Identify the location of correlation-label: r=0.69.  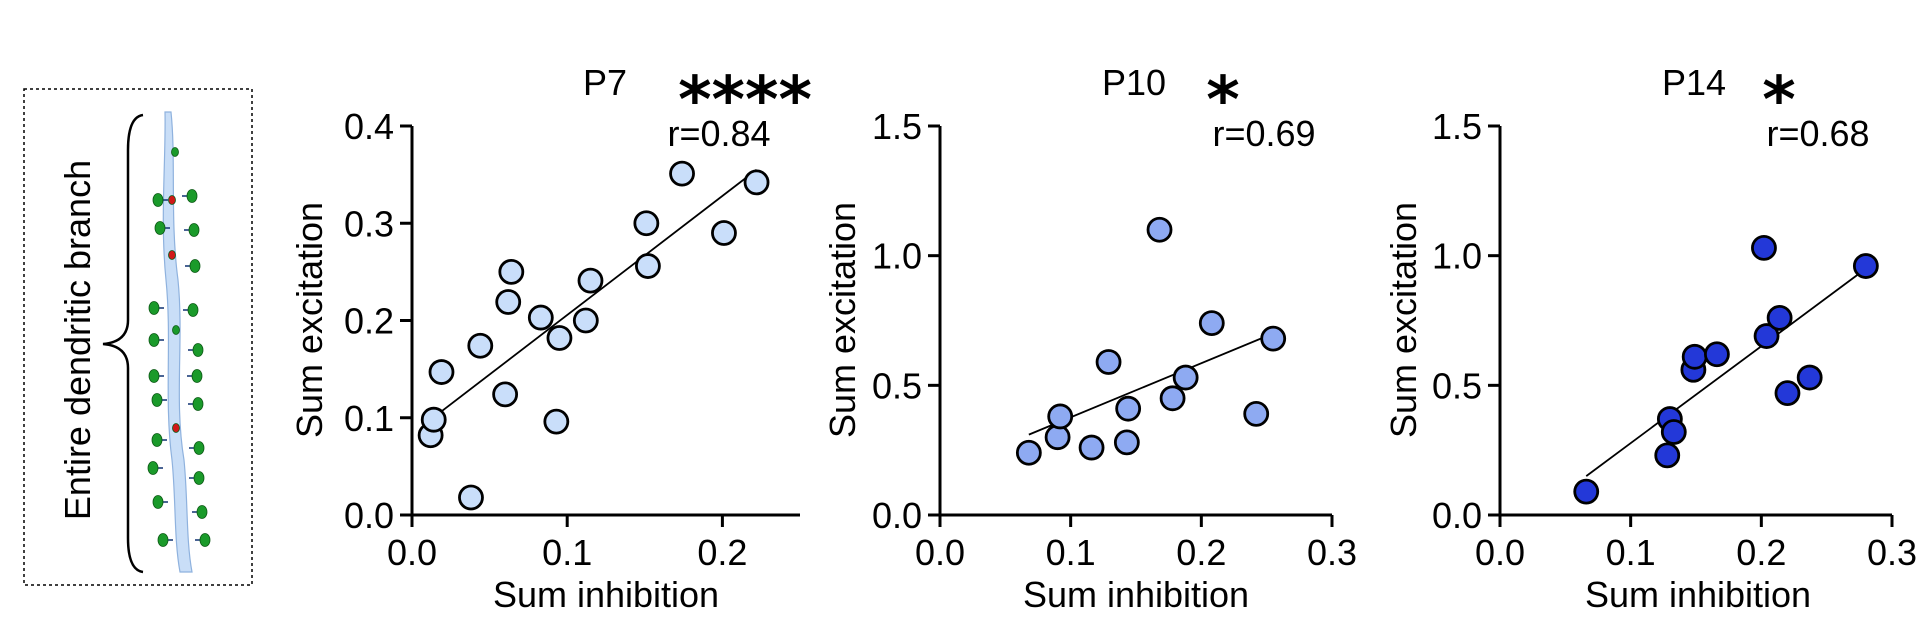
(1263, 133).